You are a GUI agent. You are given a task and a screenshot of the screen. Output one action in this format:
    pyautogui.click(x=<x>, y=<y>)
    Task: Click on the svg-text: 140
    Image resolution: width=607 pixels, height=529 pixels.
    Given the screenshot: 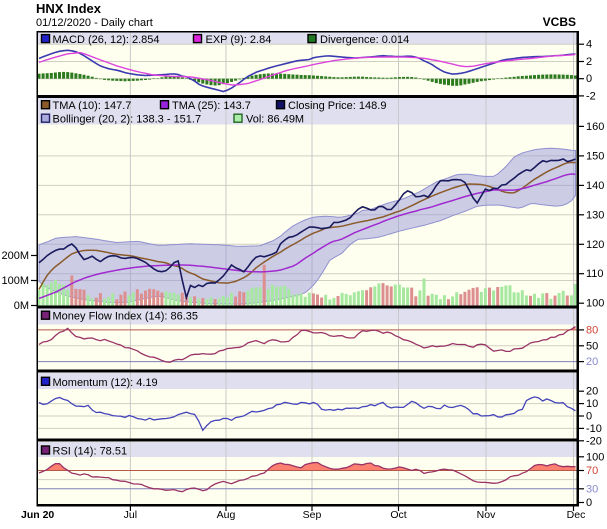 What is the action you would take?
    pyautogui.click(x=595, y=186)
    